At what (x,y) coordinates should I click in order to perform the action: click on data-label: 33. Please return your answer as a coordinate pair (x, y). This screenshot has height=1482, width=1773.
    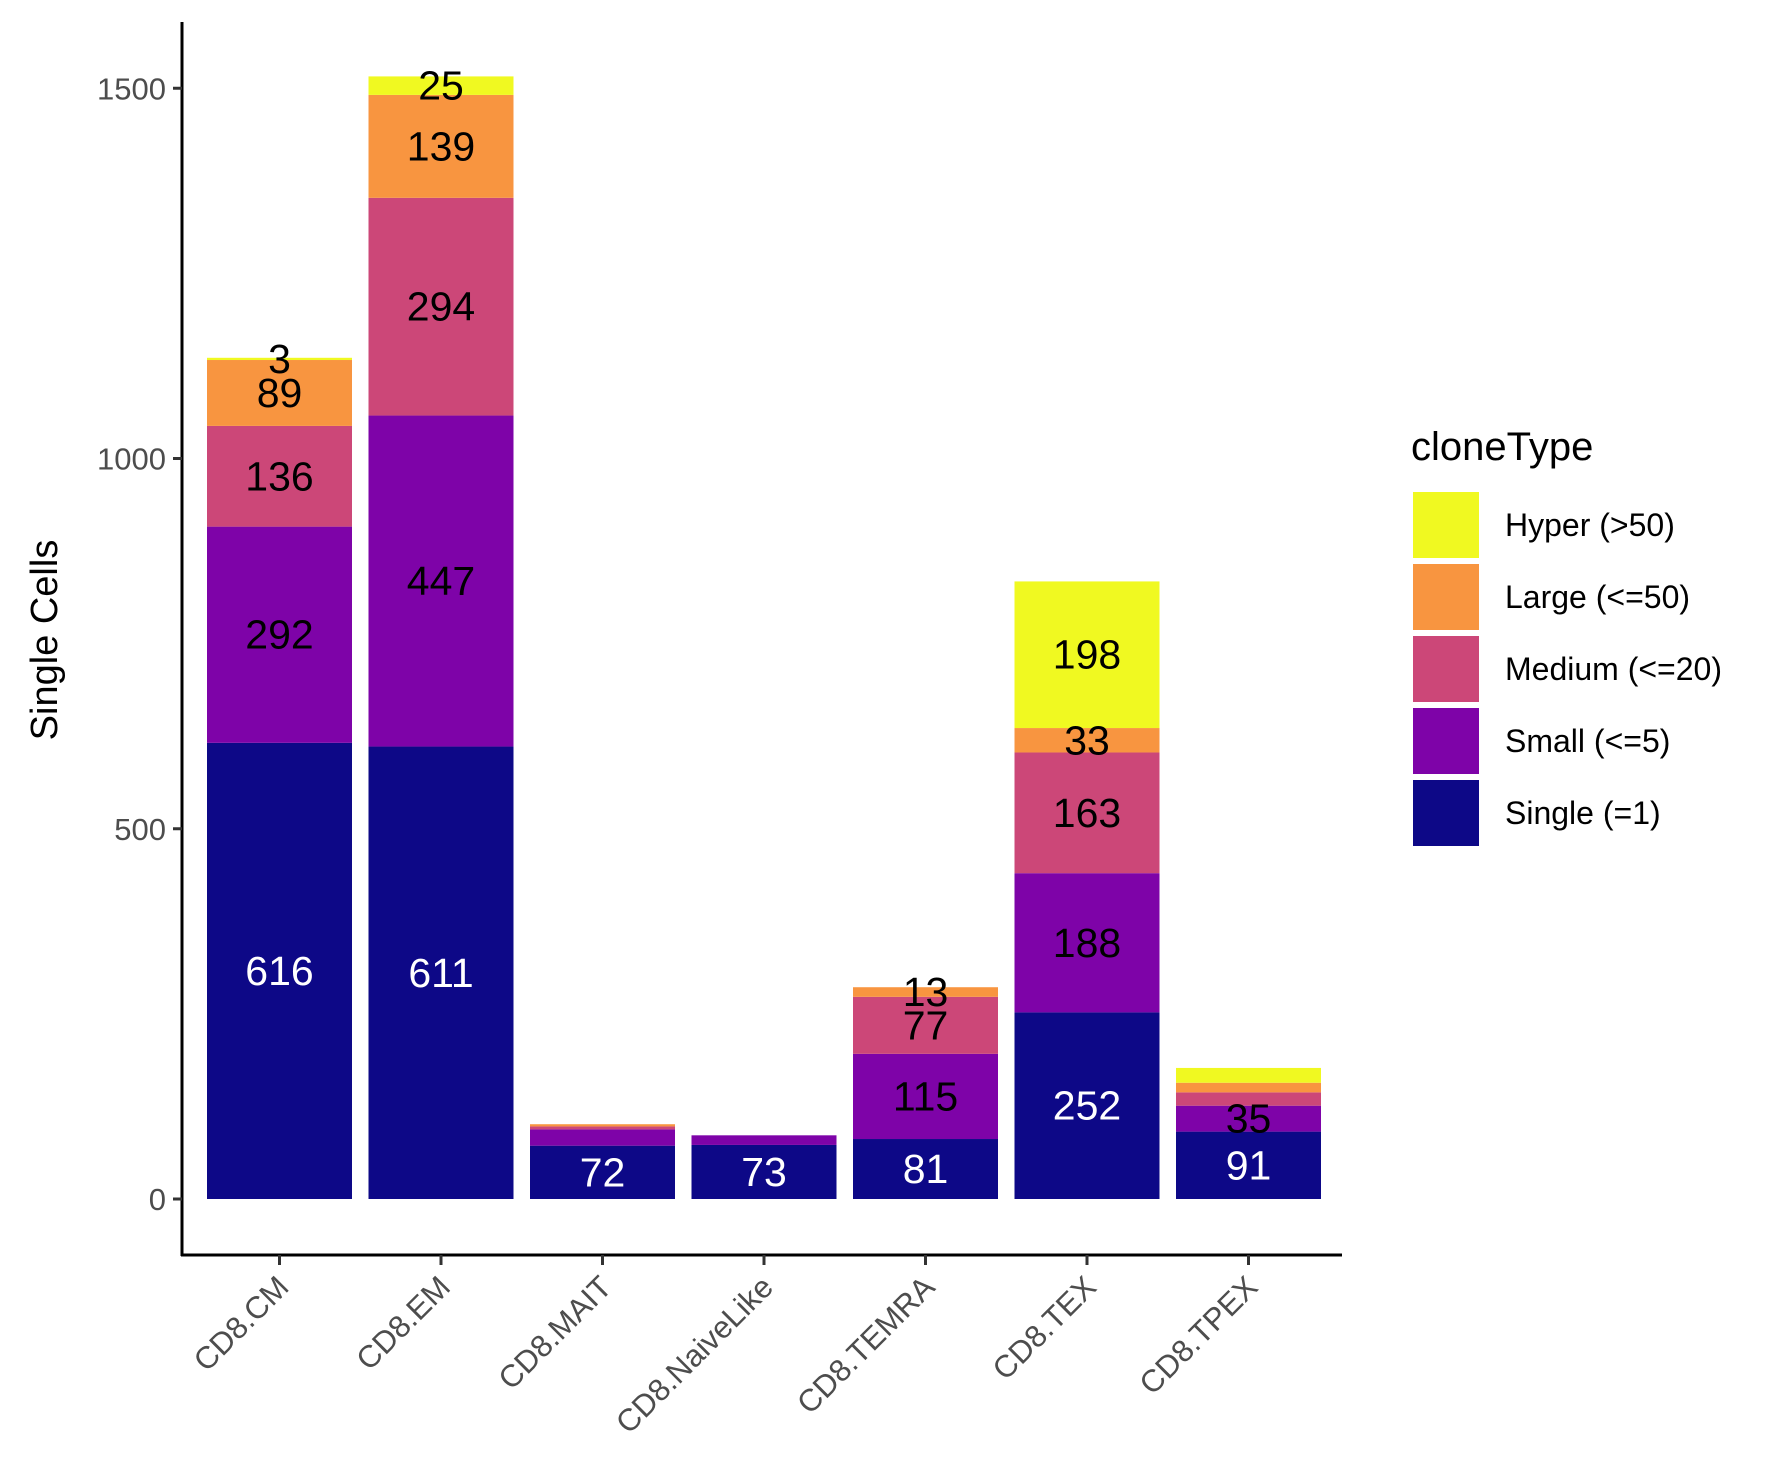
    Looking at the image, I should click on (1087, 740).